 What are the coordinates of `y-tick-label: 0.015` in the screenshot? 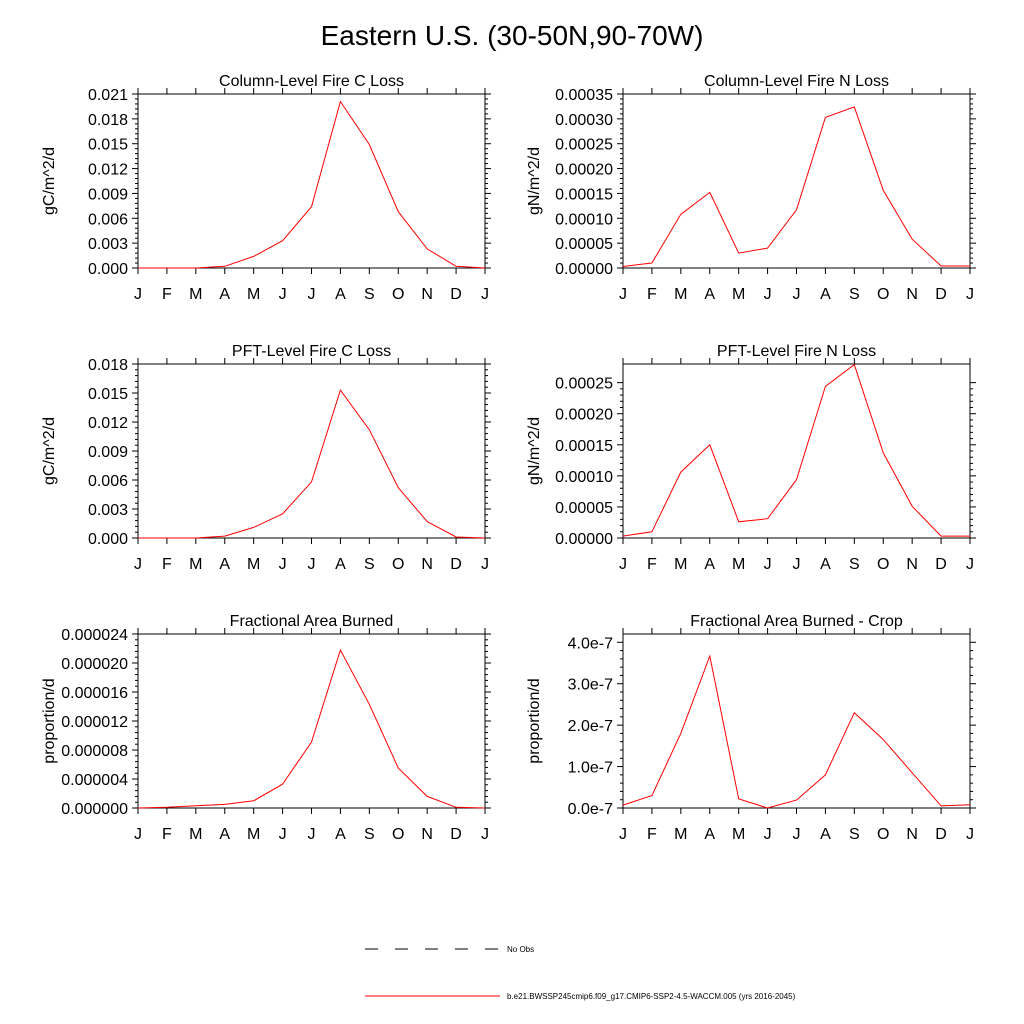 It's located at (108, 394).